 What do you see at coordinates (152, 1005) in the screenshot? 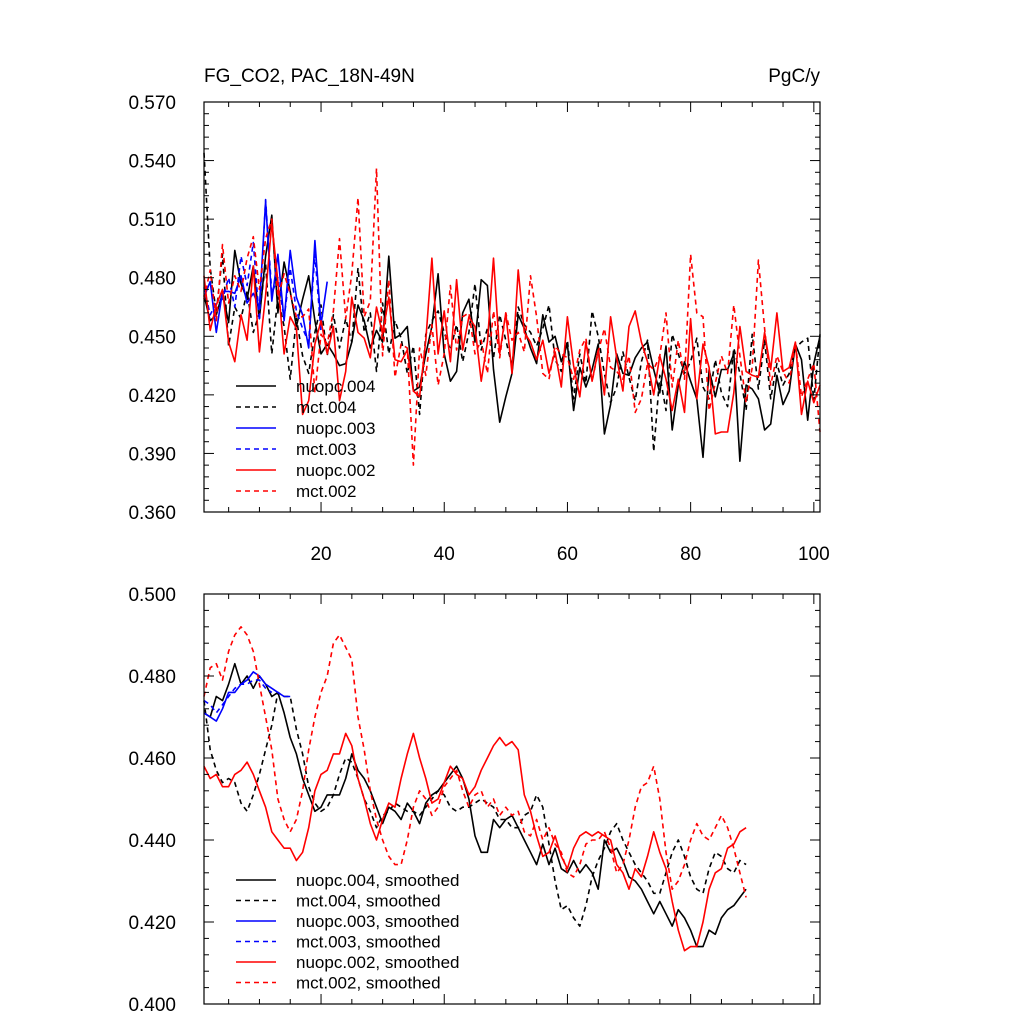
I see `y-tick-label: 0.400` at bounding box center [152, 1005].